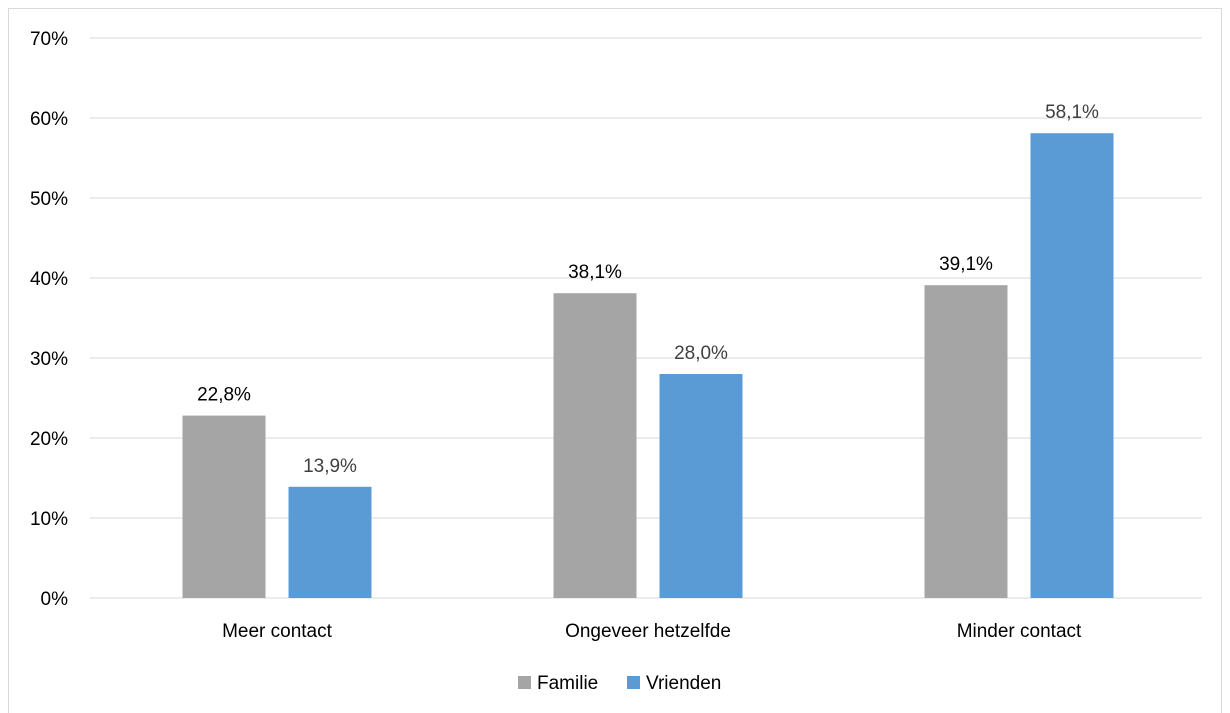 The height and width of the screenshot is (713, 1230). What do you see at coordinates (567, 683) in the screenshot?
I see `legend-label-familie: Familie` at bounding box center [567, 683].